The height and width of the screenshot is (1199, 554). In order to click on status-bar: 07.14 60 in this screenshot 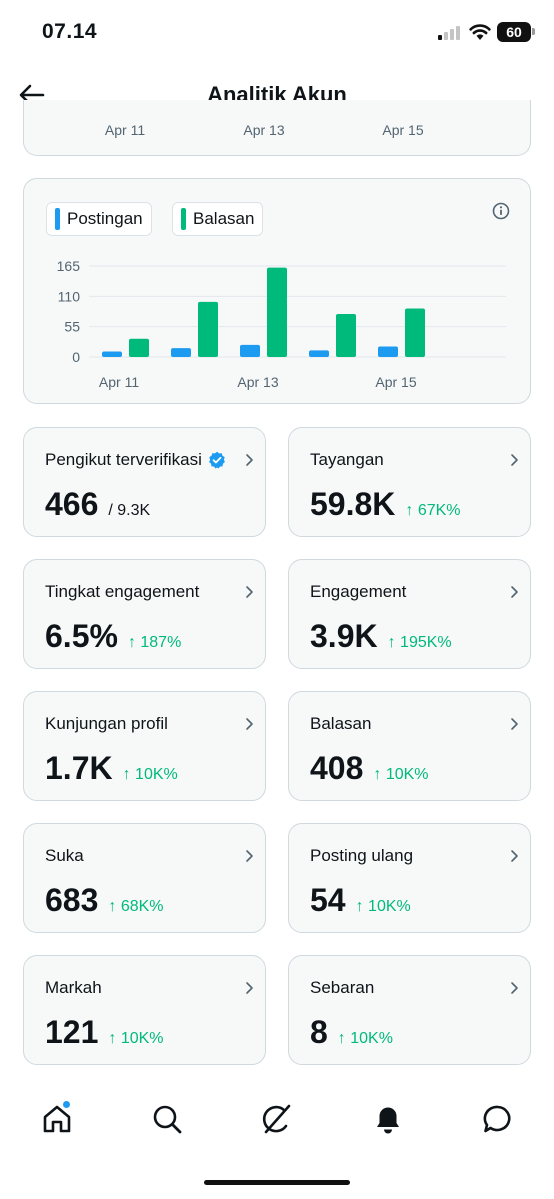, I will do `click(277, 33)`.